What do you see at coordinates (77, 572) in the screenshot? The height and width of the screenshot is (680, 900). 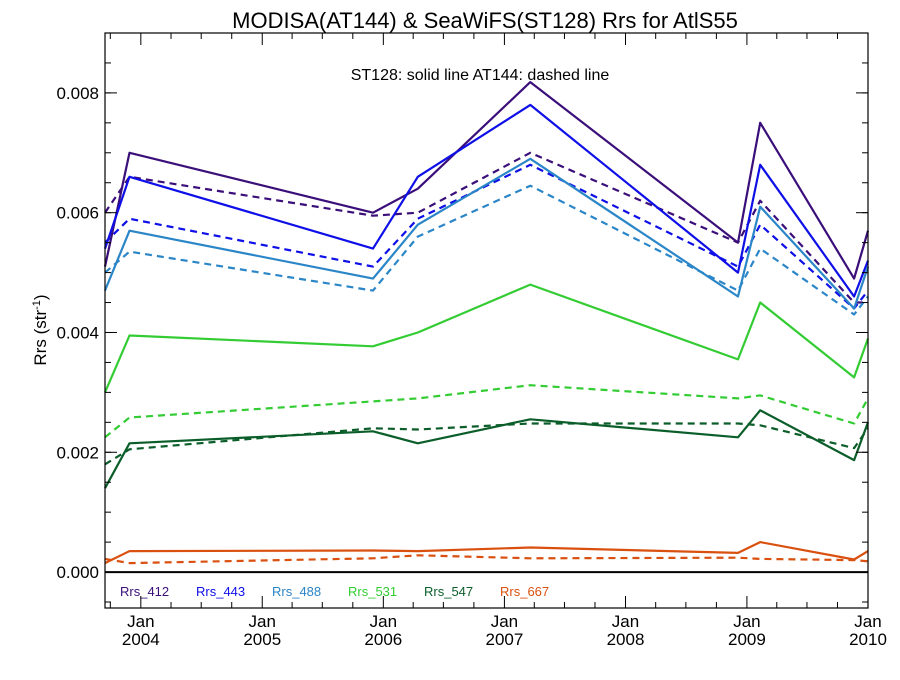 I see `y-tick-label: 0.000` at bounding box center [77, 572].